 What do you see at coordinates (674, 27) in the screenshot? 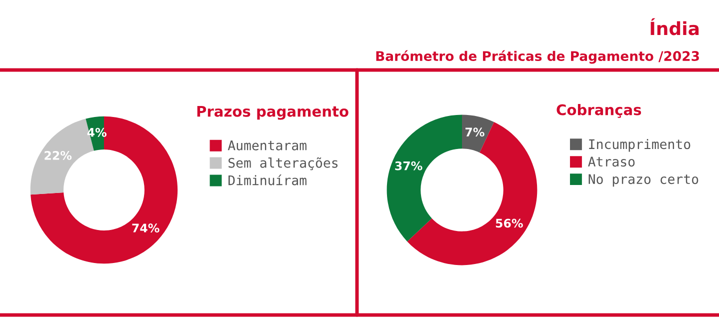
I see `text: Índia` at bounding box center [674, 27].